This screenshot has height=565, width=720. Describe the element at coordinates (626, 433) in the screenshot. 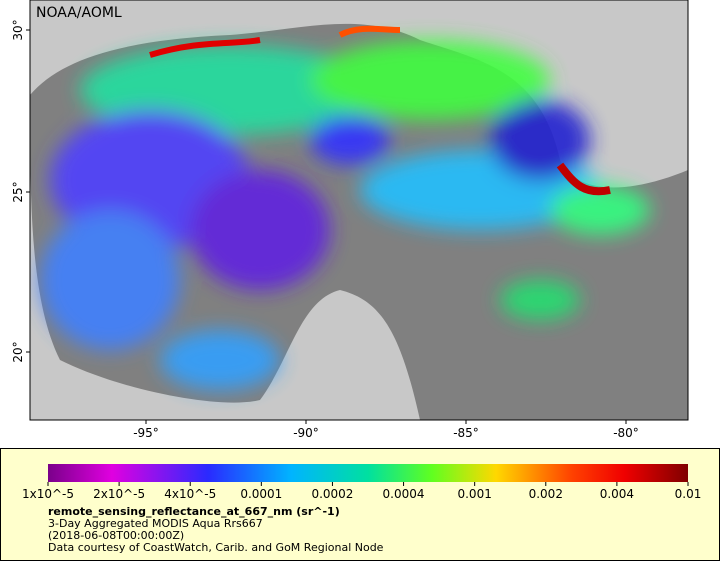

I see `lon-tick-label: -80°` at that location.